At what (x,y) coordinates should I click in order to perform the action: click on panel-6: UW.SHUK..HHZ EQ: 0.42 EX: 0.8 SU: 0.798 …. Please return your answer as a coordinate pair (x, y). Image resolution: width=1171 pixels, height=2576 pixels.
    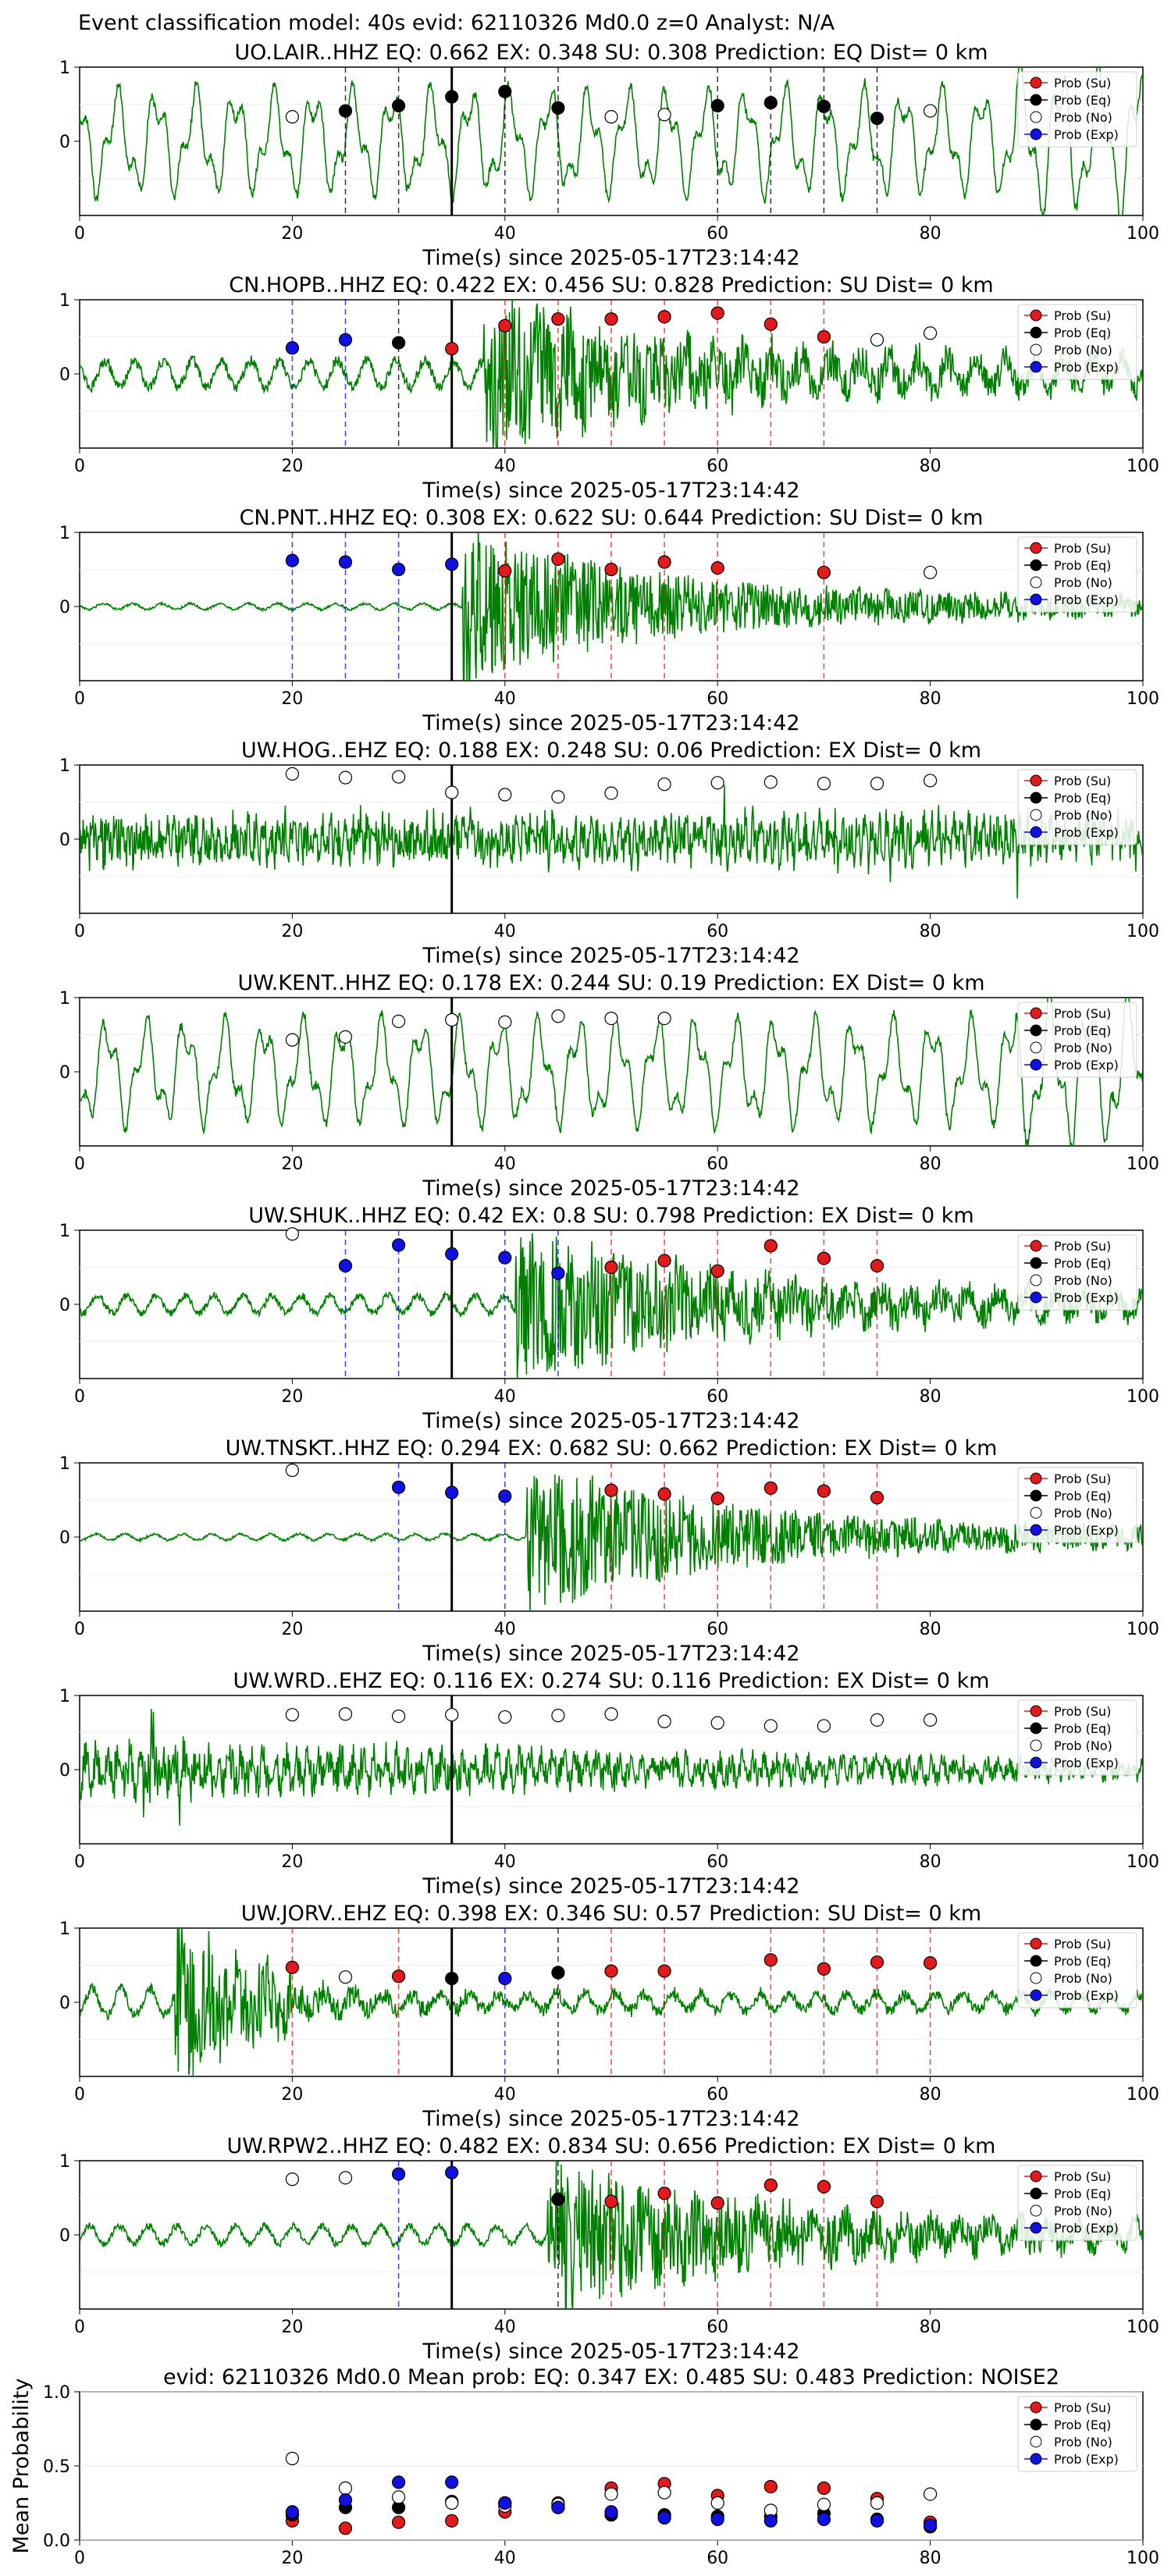
    Looking at the image, I should click on (609, 1318).